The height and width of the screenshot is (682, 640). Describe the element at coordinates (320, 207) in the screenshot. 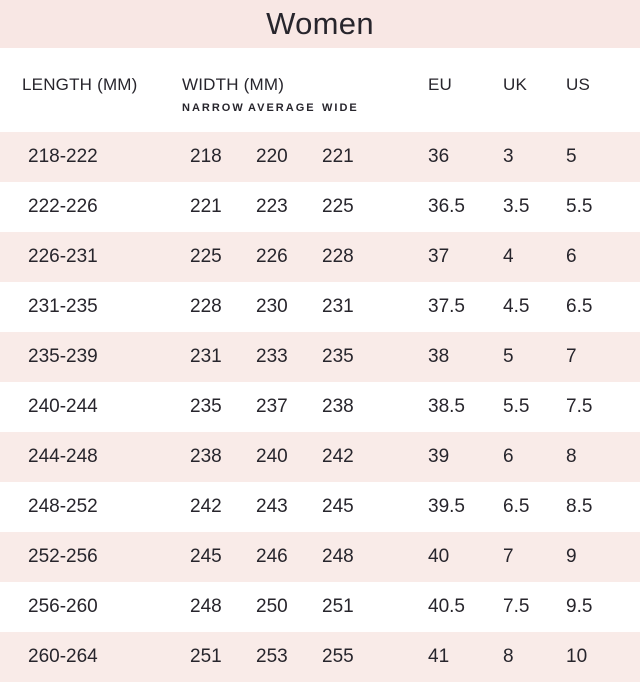

I see `table-row: 222-226 221 223 225 36.5 3.5 5.5` at that location.